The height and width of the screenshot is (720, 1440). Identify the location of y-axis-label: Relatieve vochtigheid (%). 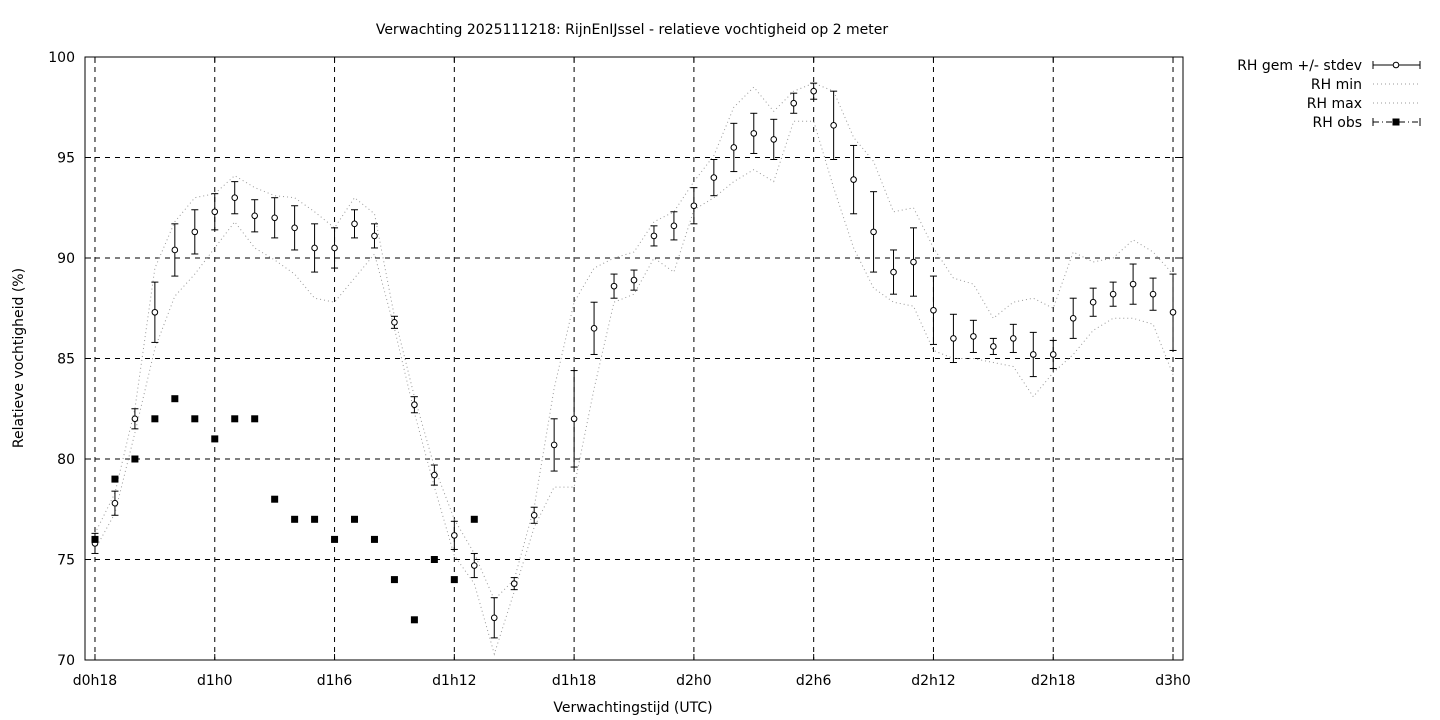
(19, 358).